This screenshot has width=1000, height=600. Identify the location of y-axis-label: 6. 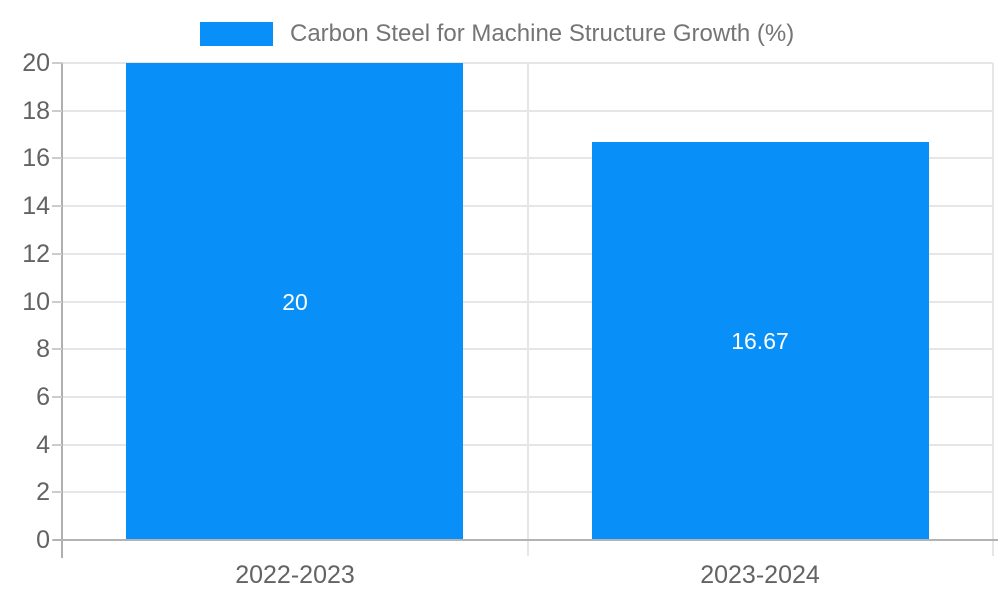
(43, 397).